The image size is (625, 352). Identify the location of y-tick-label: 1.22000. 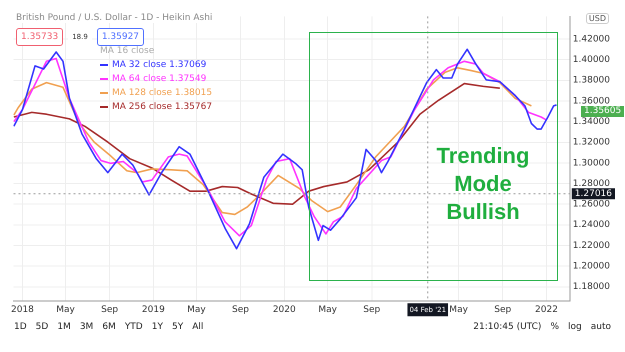
(591, 245).